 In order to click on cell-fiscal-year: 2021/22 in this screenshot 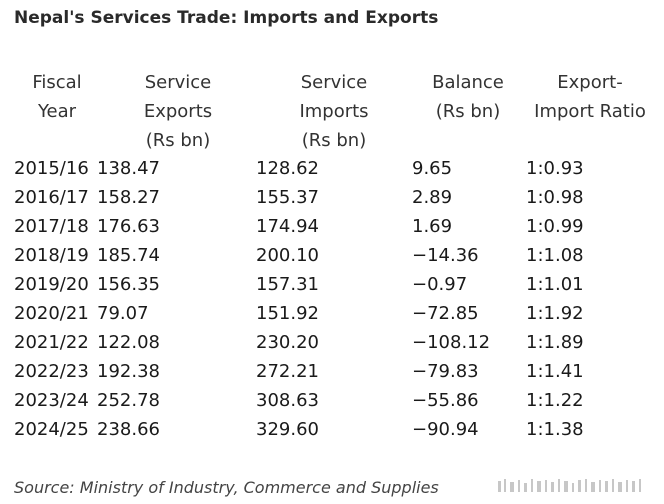, I will do `click(51, 342)`.